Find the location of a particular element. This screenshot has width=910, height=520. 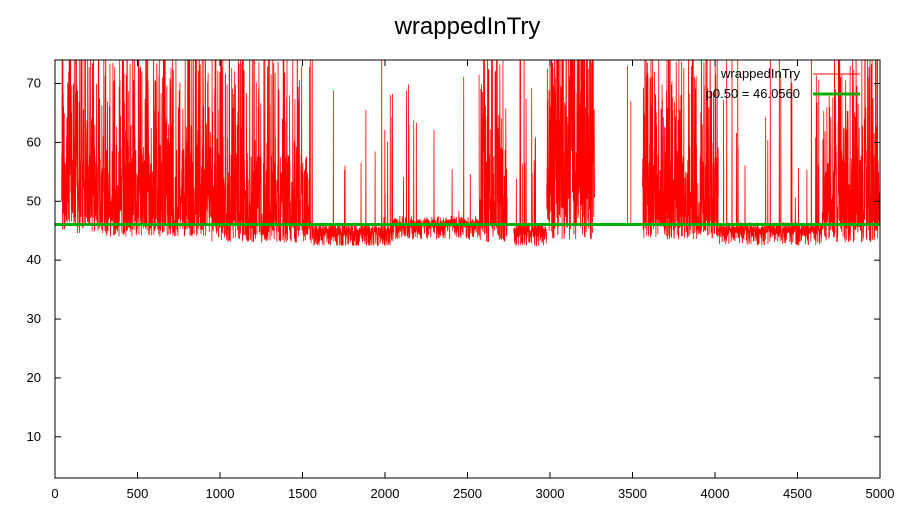

x-tick-label: 1000 is located at coordinates (220, 493).